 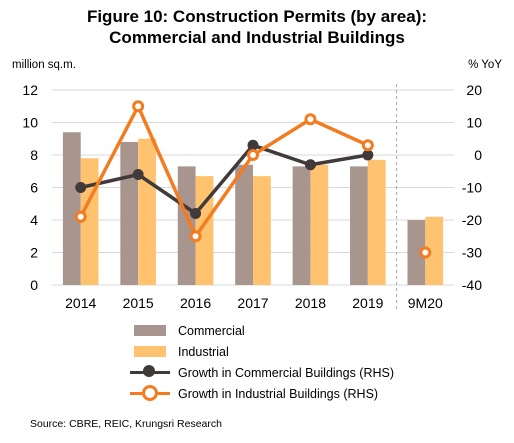 What do you see at coordinates (474, 90) in the screenshot?
I see `y-tick-label-right: 20` at bounding box center [474, 90].